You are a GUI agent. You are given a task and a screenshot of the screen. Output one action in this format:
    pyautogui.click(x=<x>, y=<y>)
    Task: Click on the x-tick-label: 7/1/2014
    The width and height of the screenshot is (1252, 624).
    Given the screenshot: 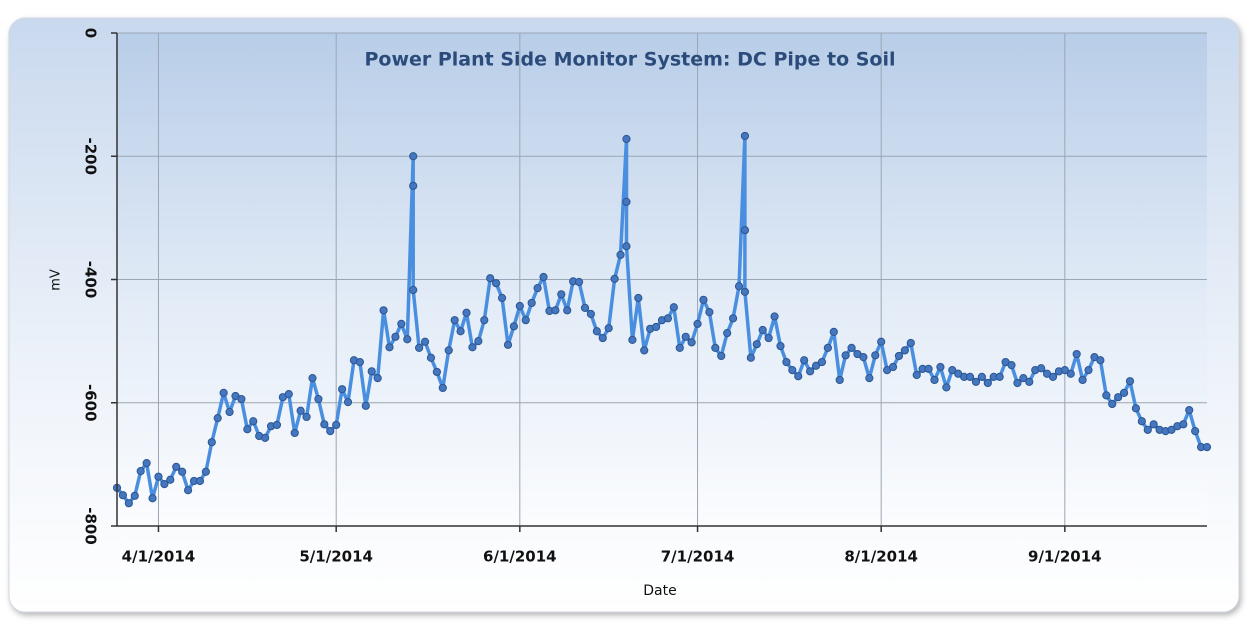 What is the action you would take?
    pyautogui.click(x=698, y=557)
    